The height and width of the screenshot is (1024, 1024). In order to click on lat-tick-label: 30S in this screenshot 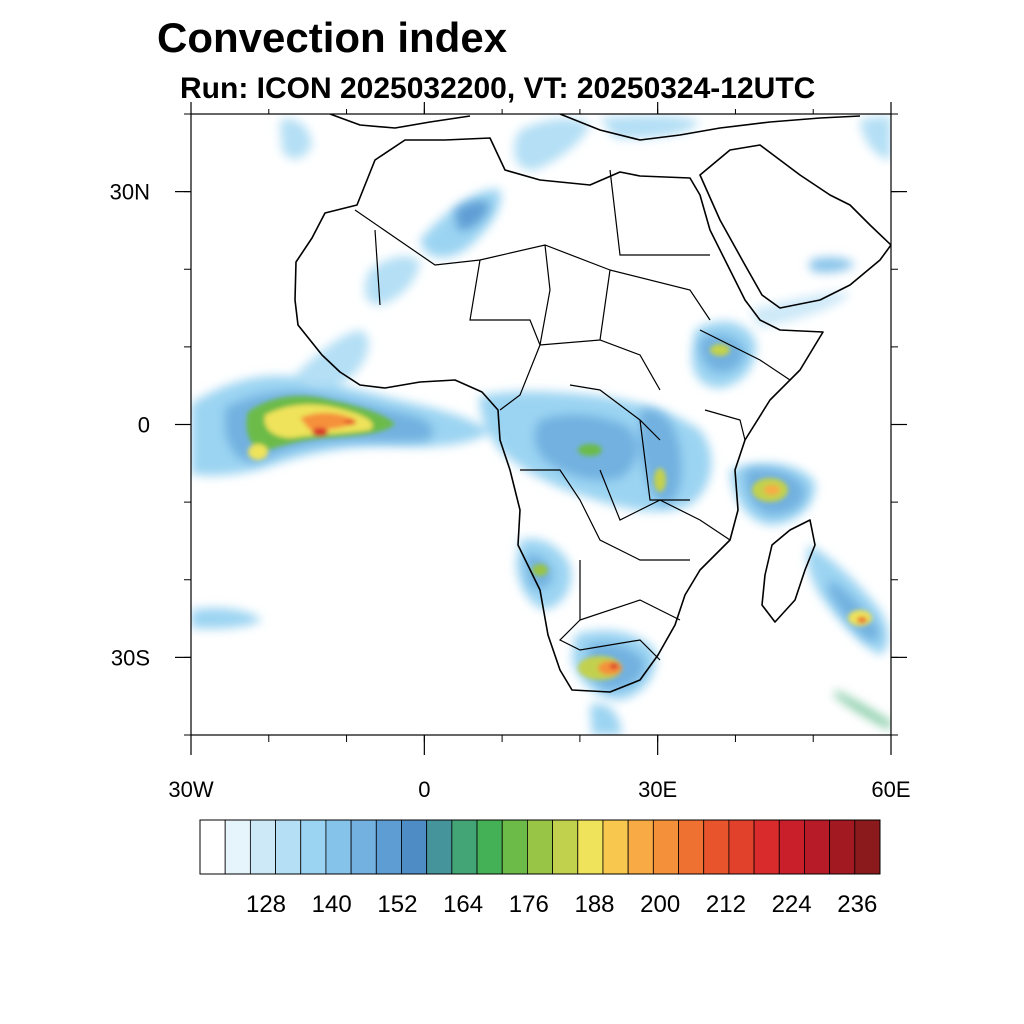, I will do `click(130, 657)`.